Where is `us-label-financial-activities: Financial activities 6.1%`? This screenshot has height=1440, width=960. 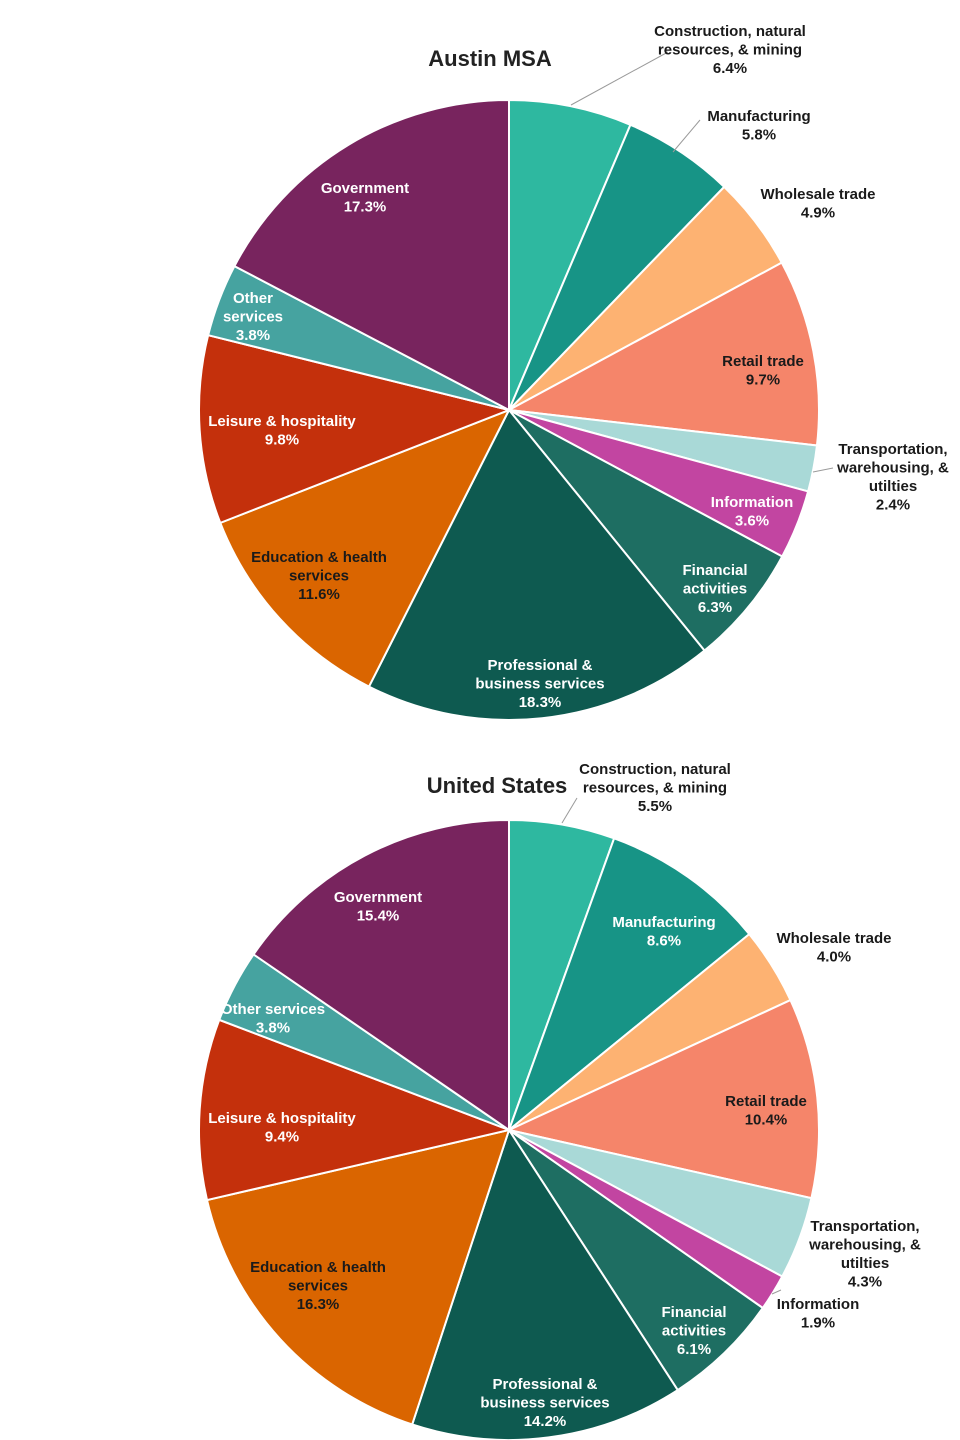 us-label-financial-activities: Financial activities 6.1% is located at coordinates (693, 1331).